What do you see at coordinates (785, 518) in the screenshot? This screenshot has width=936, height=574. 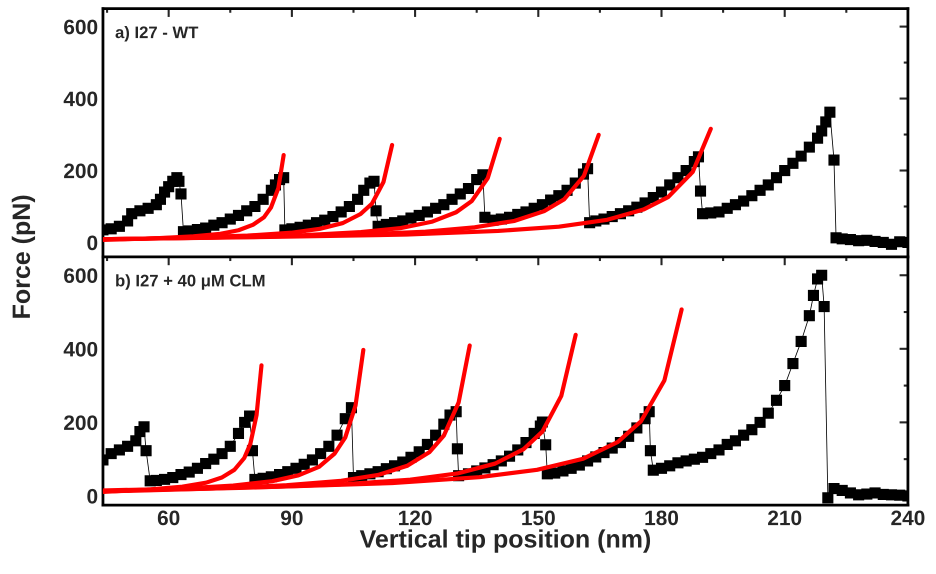 I see `x-tick-label: 210` at bounding box center [785, 518].